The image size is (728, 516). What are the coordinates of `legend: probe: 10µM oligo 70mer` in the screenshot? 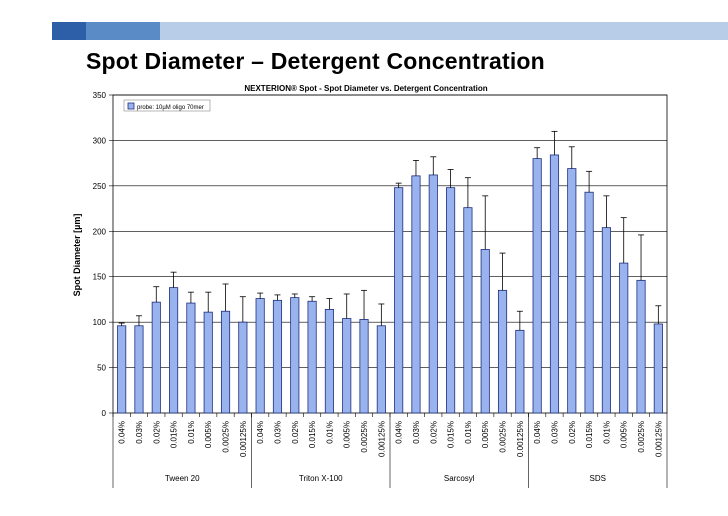 It's located at (167, 105).